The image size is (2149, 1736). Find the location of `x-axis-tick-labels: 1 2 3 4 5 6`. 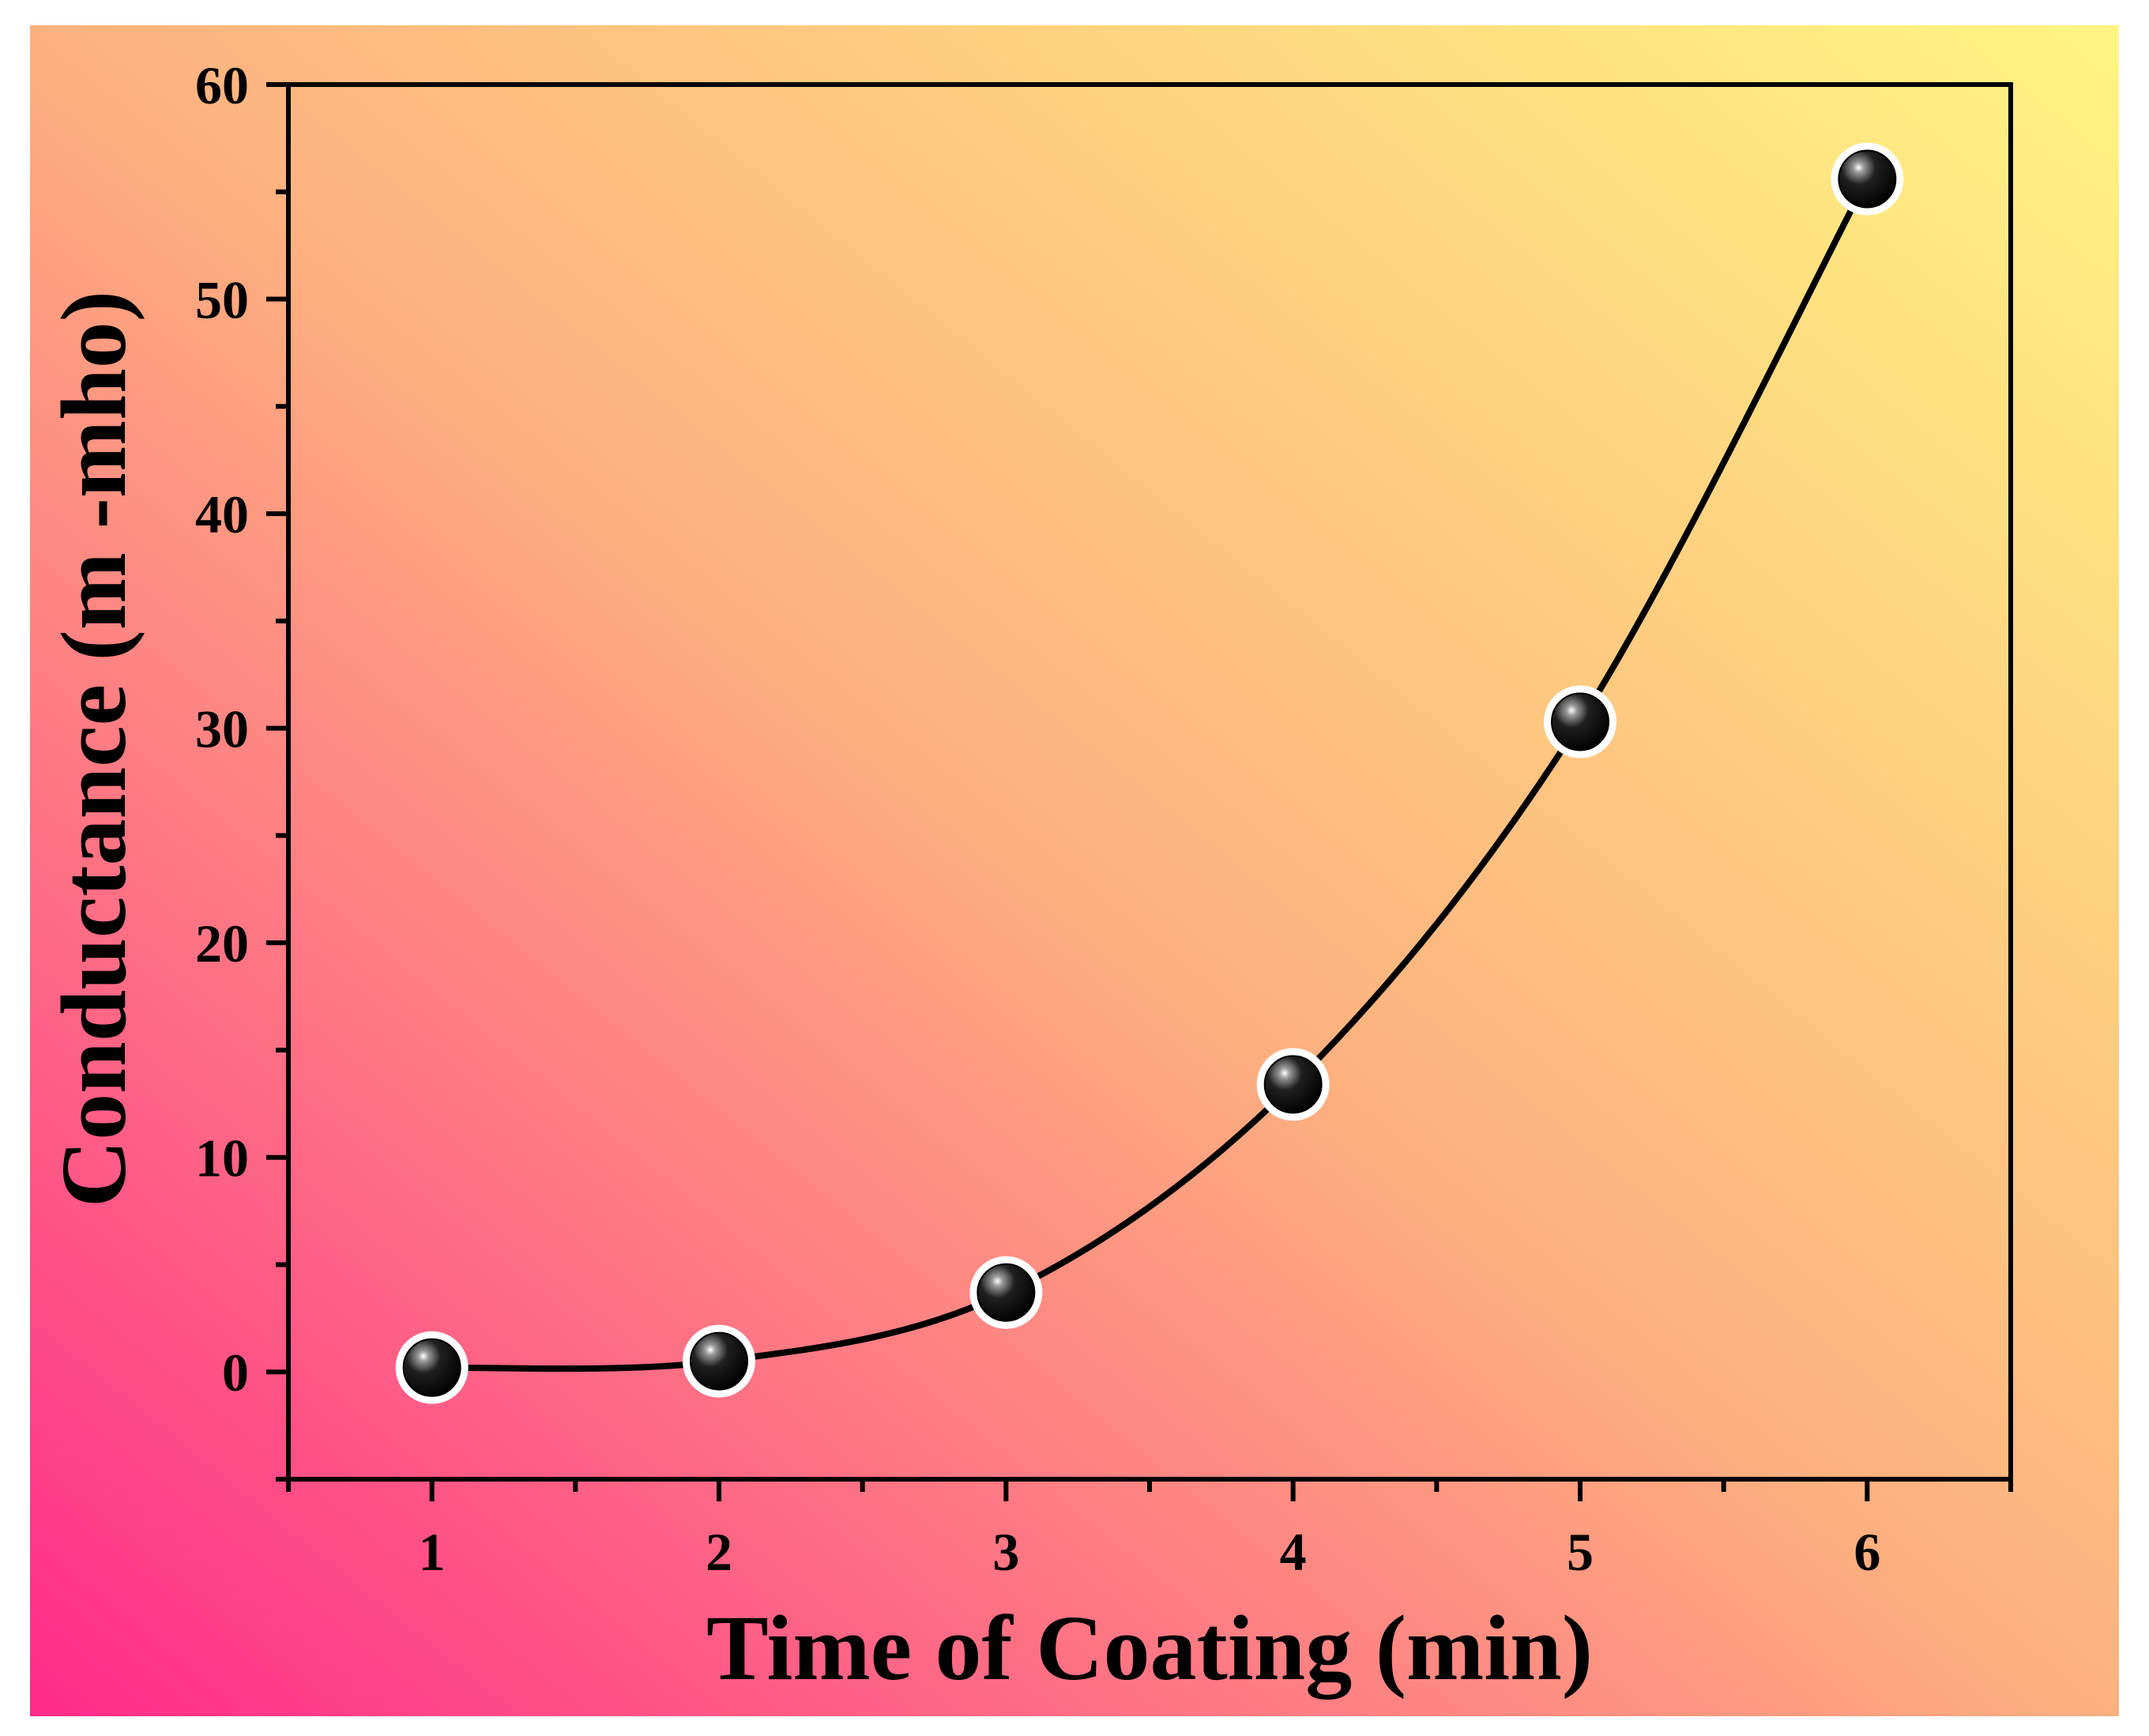

x-axis-tick-labels: 1 2 3 4 5 6 is located at coordinates (1150, 1552).